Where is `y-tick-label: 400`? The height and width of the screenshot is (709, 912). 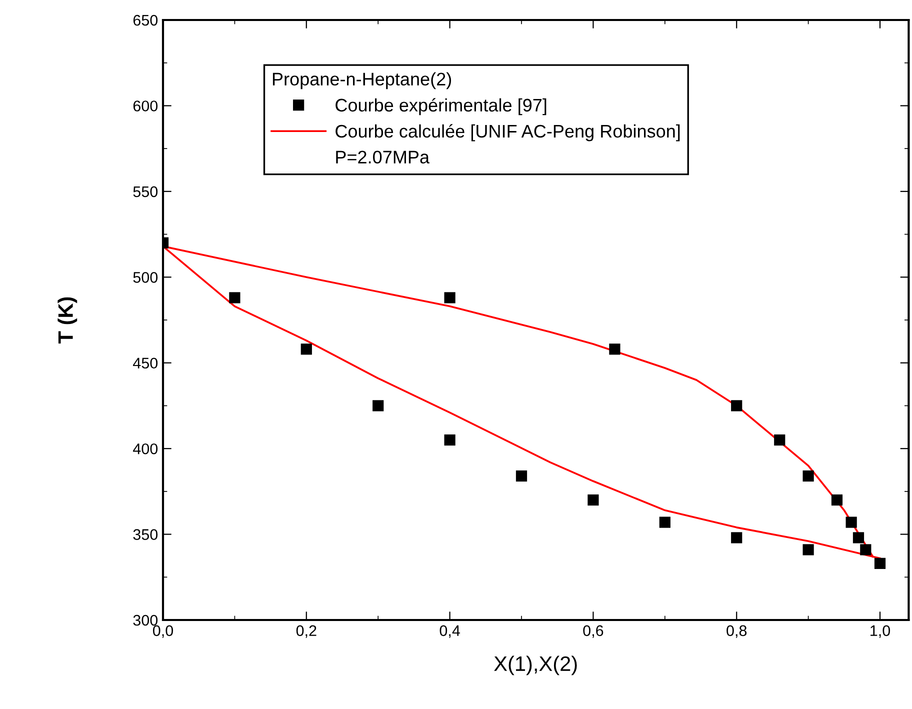 y-tick-label: 400 is located at coordinates (145, 448).